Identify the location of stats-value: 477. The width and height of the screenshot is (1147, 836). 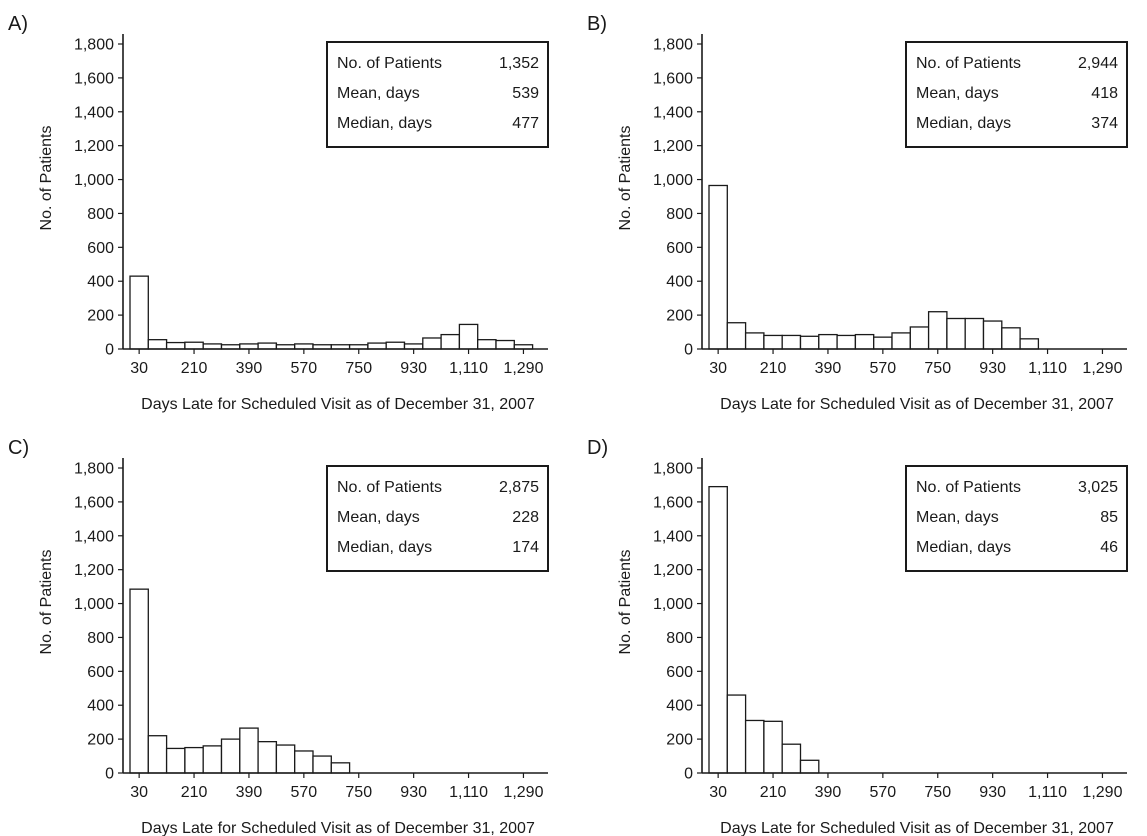
(525, 123).